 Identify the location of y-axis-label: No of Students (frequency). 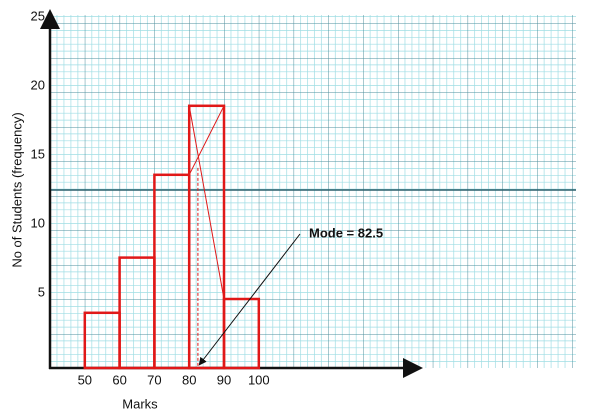
(16, 189).